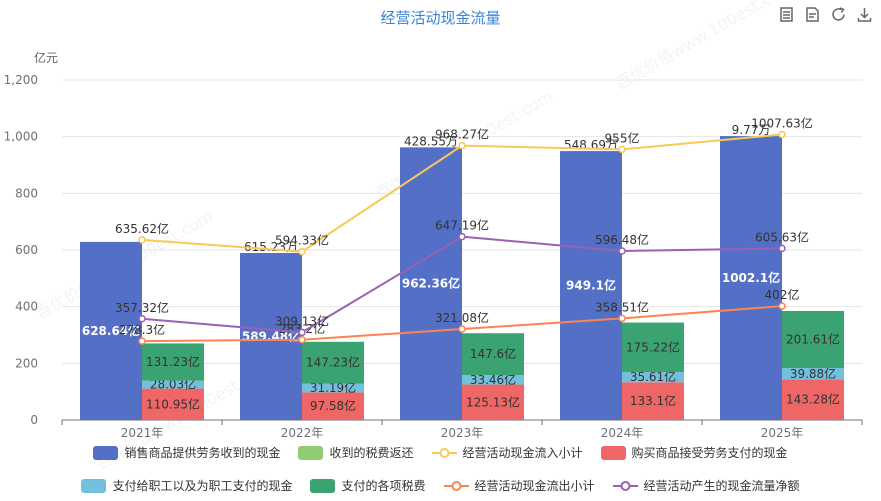 Image resolution: width=881 pixels, height=501 pixels. Describe the element at coordinates (782, 123) in the screenshot. I see `data-label-inflow-subtotal: 1007.63亿` at that location.